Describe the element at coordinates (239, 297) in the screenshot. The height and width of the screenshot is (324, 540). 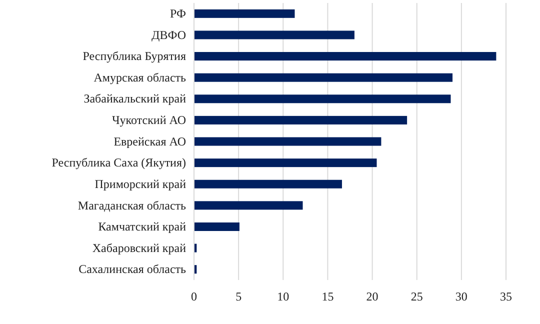
I see `x-tick-label: 5` at that location.